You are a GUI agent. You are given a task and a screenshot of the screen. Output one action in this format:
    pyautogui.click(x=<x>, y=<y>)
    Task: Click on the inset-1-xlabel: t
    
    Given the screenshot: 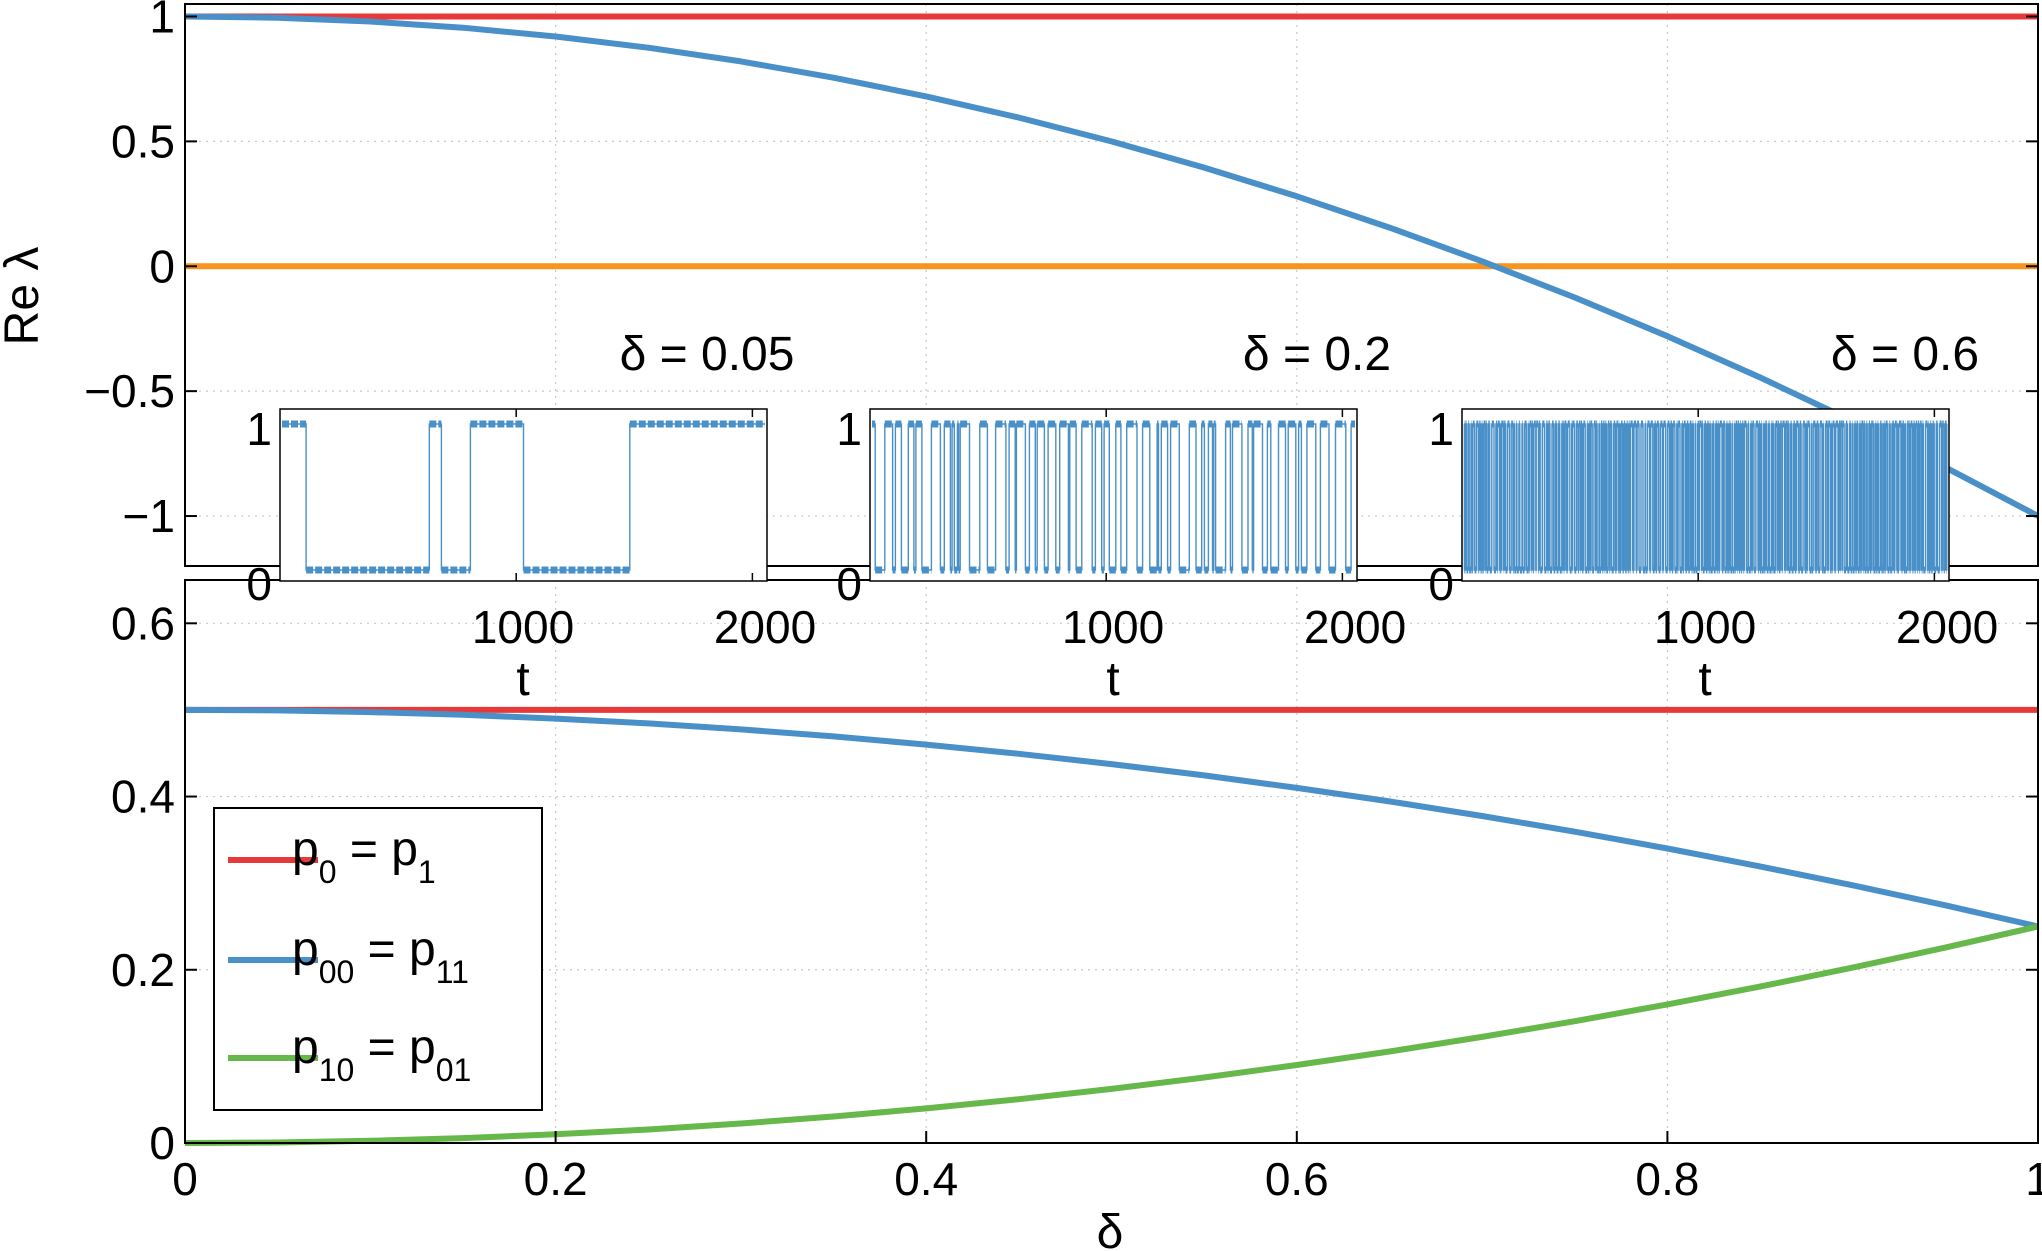 What is the action you would take?
    pyautogui.click(x=522, y=679)
    